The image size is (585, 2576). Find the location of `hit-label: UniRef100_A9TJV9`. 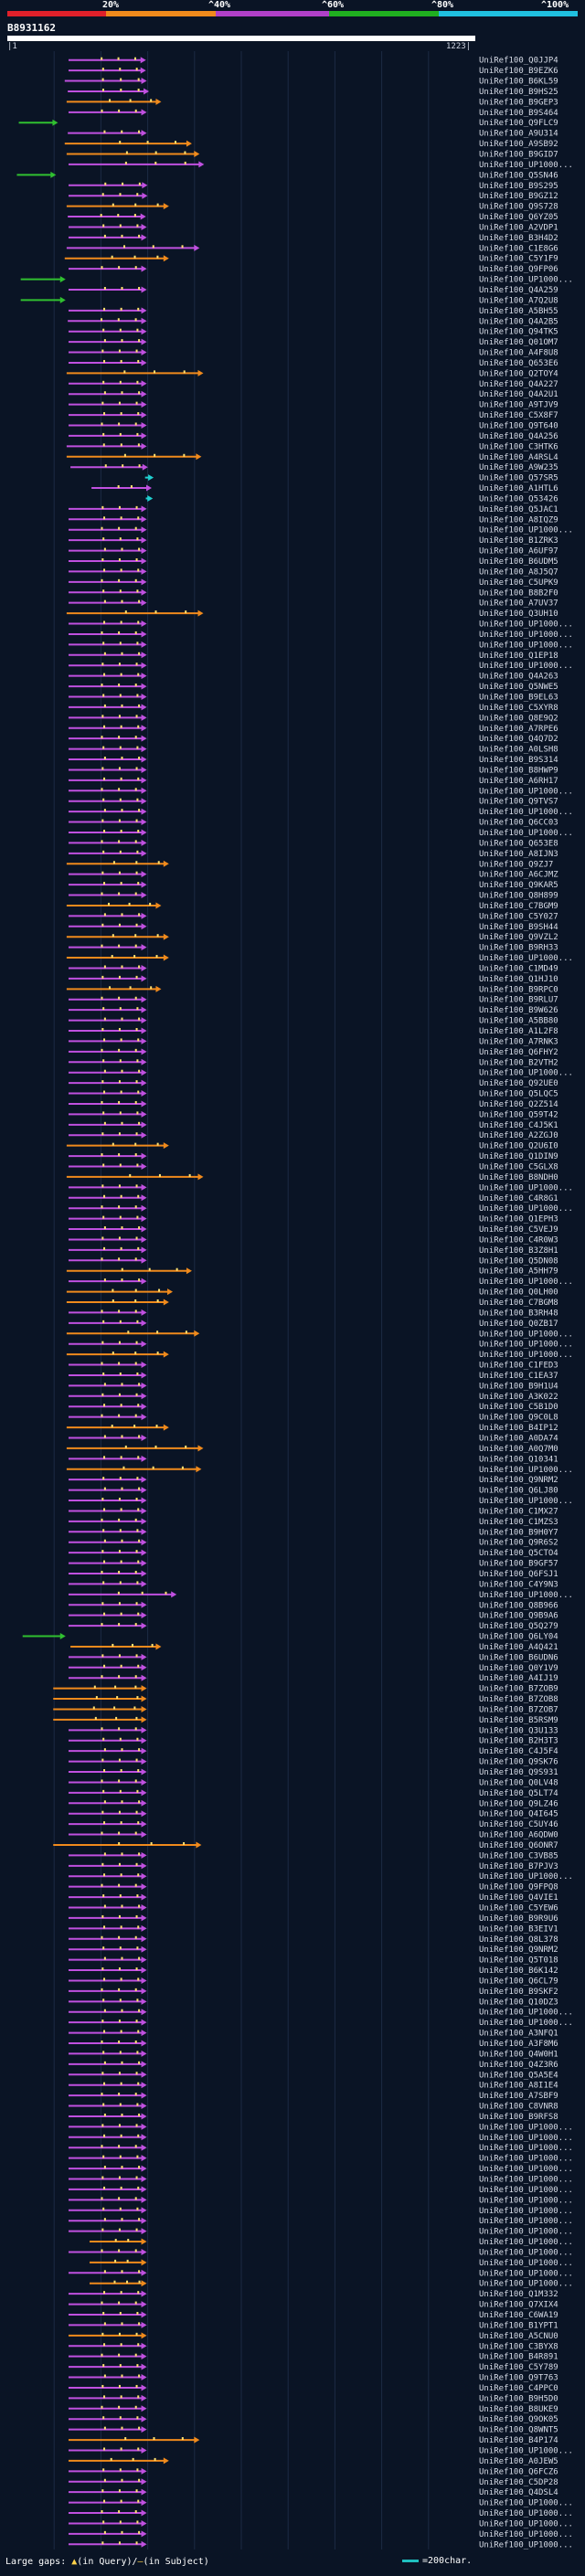

hit-label: UniRef100_A9TJV9 is located at coordinates (518, 405).